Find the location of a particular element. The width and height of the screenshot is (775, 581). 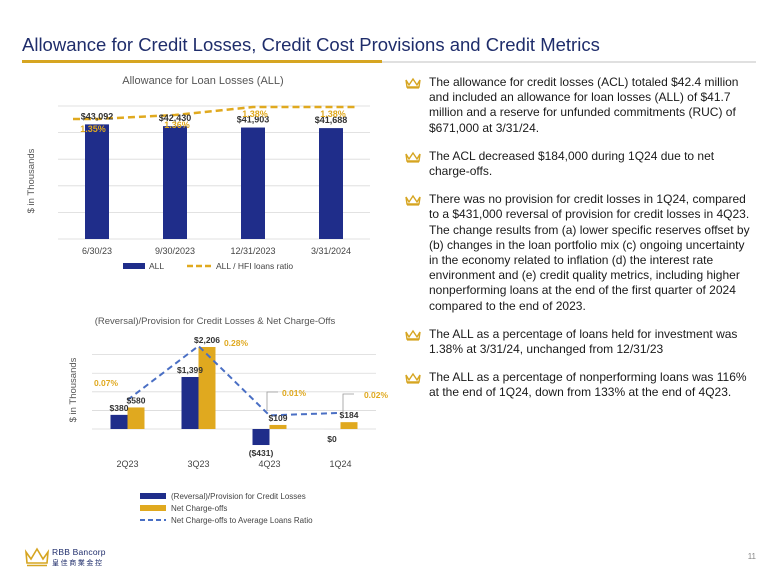

x-tick-label: 1Q24 is located at coordinates (340, 464).